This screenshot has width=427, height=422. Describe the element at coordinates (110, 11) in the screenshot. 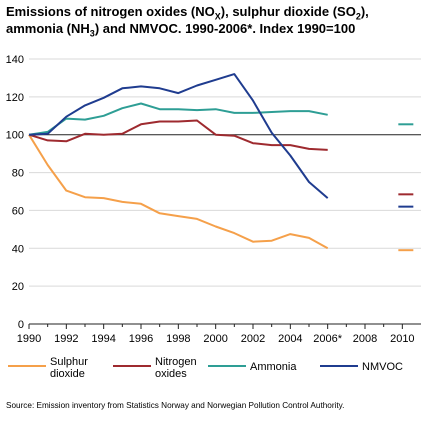

I see `title-text-1: Emissions of nitrogen oxides (NO` at that location.